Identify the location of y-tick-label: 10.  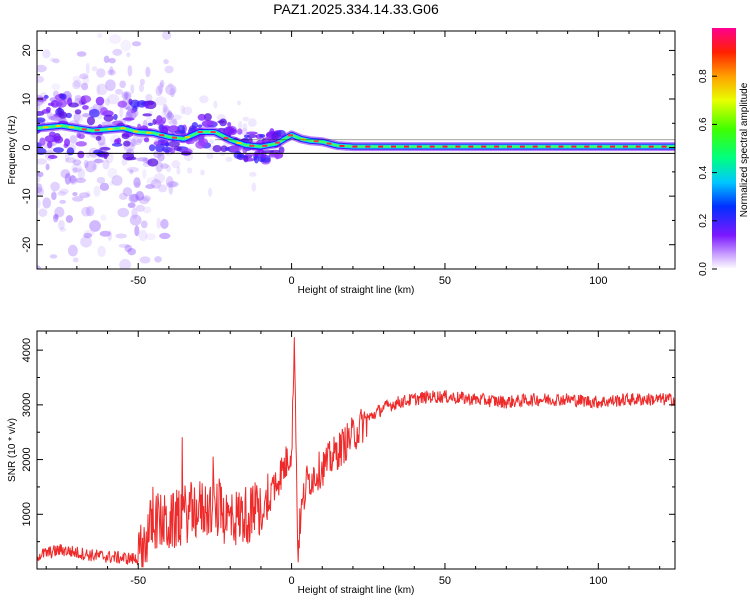
(27, 99).